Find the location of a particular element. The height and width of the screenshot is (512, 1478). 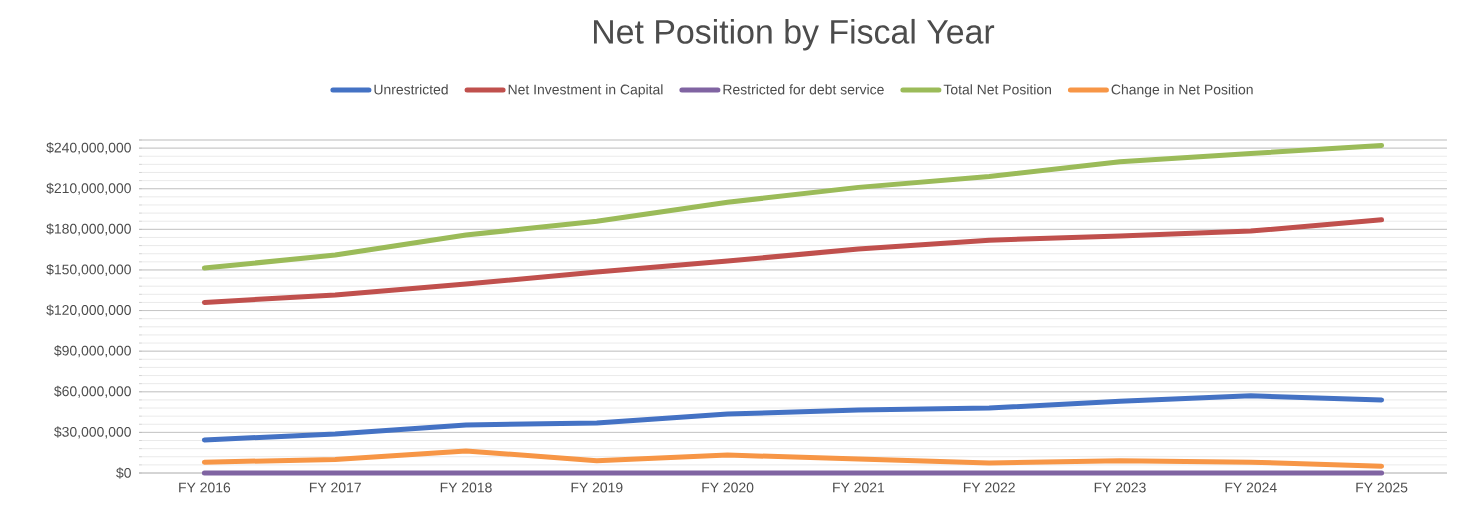

x-tick-label: FY 2020 is located at coordinates (728, 487).